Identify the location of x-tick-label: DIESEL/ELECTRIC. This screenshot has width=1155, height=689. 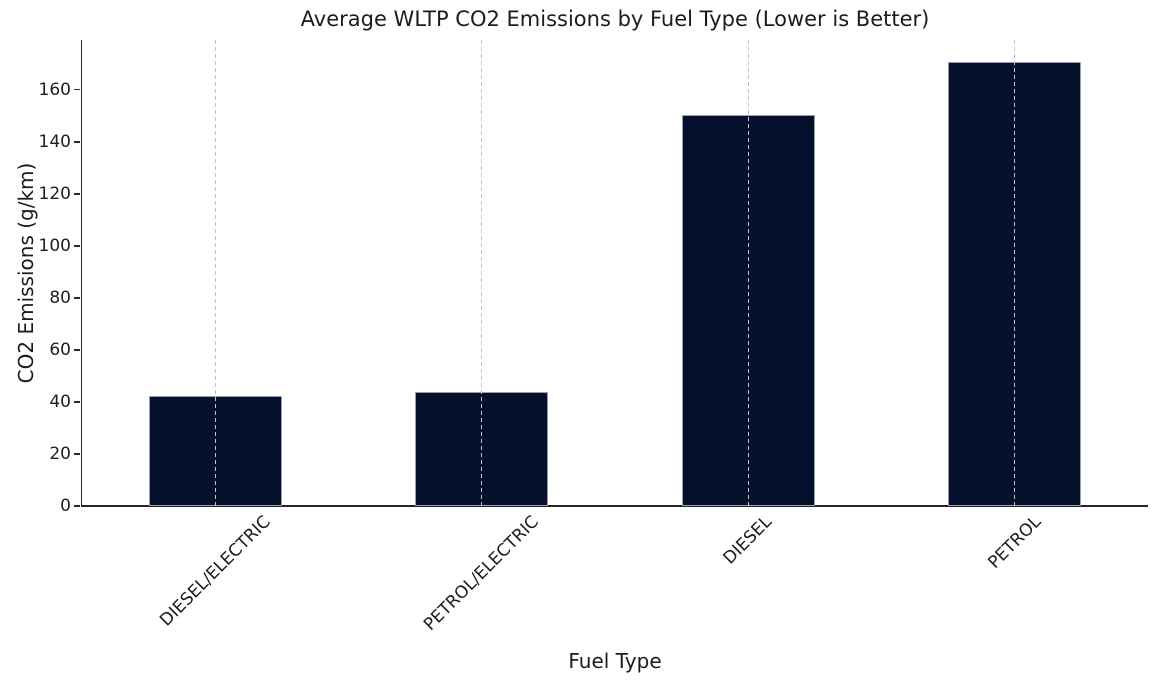
(215, 571).